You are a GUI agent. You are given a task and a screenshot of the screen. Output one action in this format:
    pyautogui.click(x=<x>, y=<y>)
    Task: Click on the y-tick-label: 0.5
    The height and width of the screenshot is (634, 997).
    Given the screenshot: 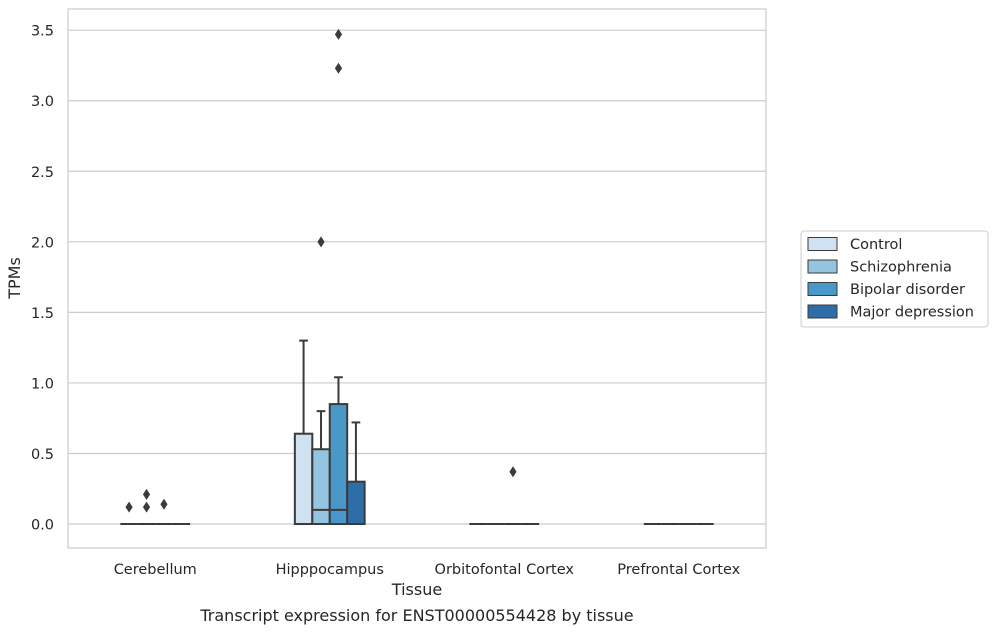 What is the action you would take?
    pyautogui.click(x=42, y=455)
    